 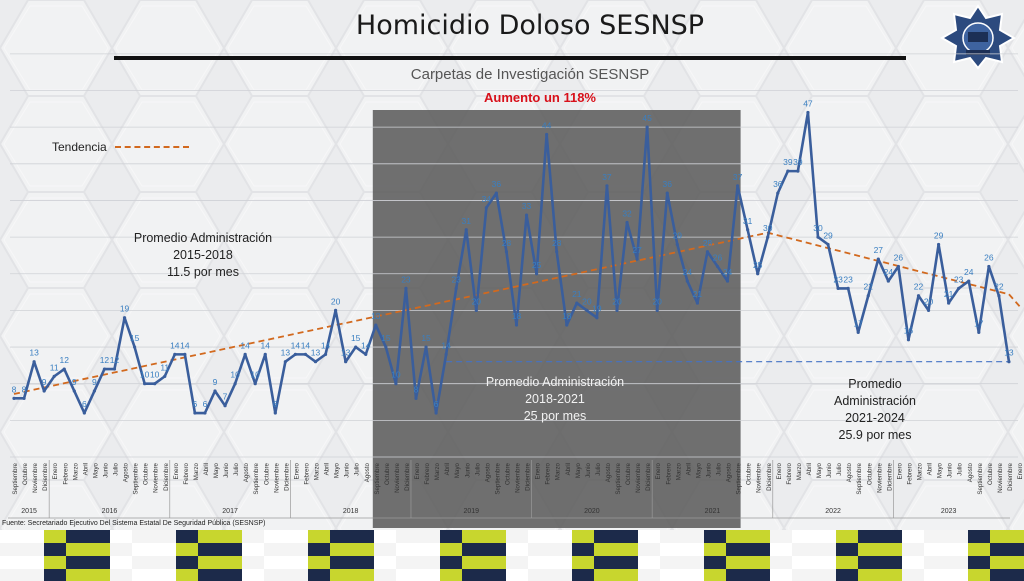 I want to click on year-label: 2020, so click(x=592, y=511).